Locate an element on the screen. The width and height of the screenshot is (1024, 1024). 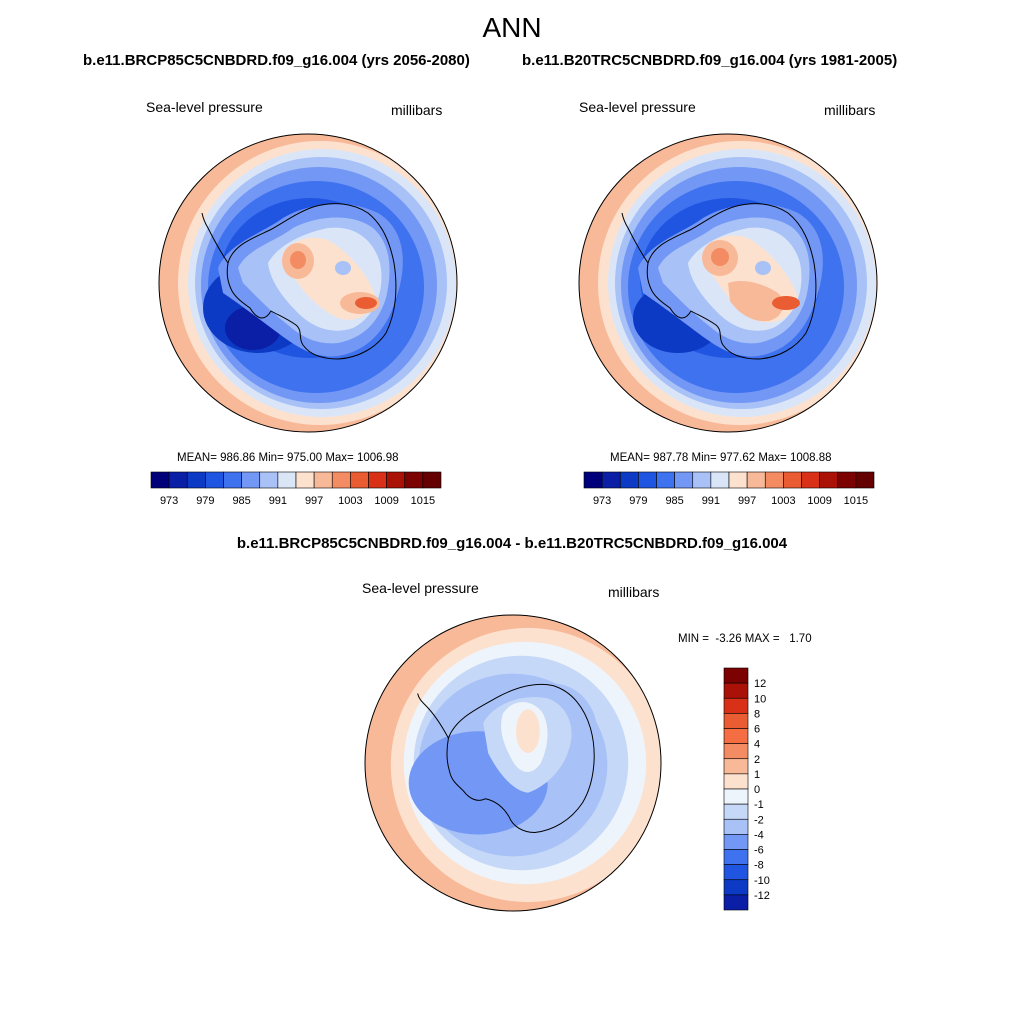
colorbar3-tick-label: 4 is located at coordinates (757, 745).